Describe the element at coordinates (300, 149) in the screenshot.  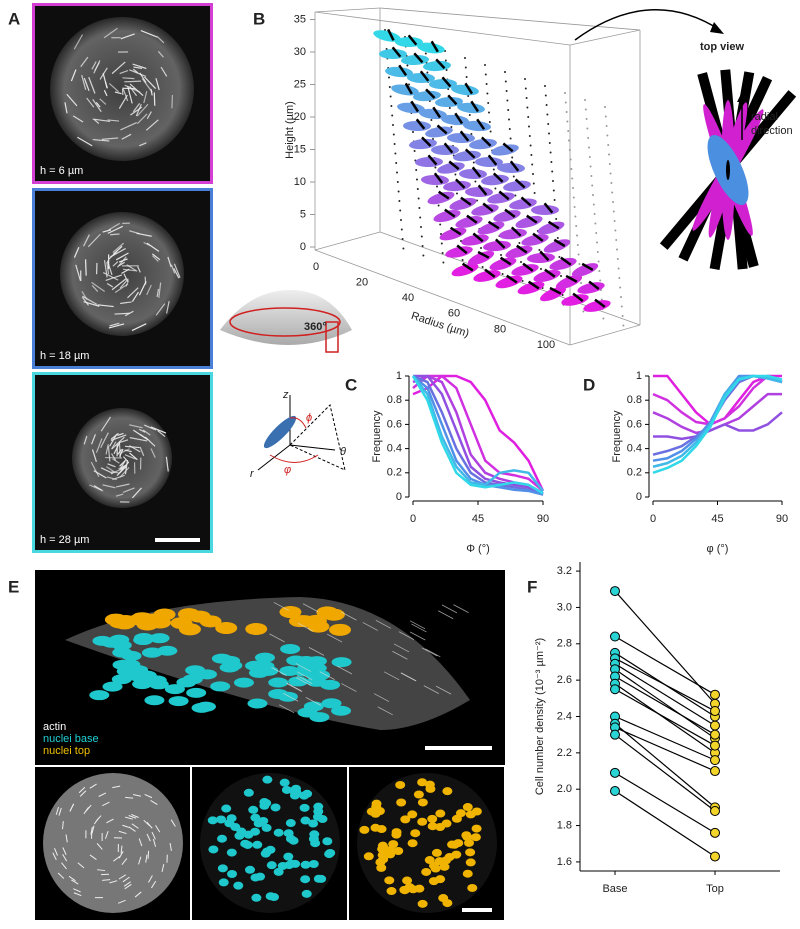
I see `height-tick-label: 15` at that location.